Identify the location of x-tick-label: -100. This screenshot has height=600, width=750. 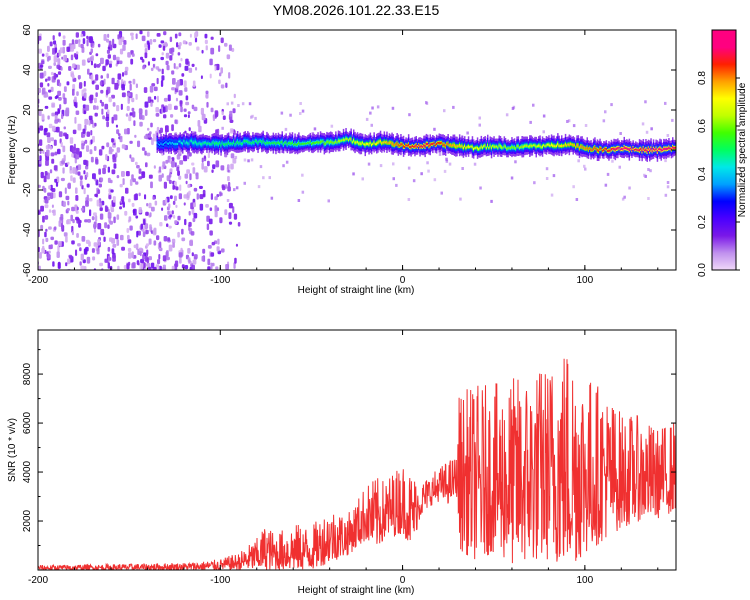
(220, 580).